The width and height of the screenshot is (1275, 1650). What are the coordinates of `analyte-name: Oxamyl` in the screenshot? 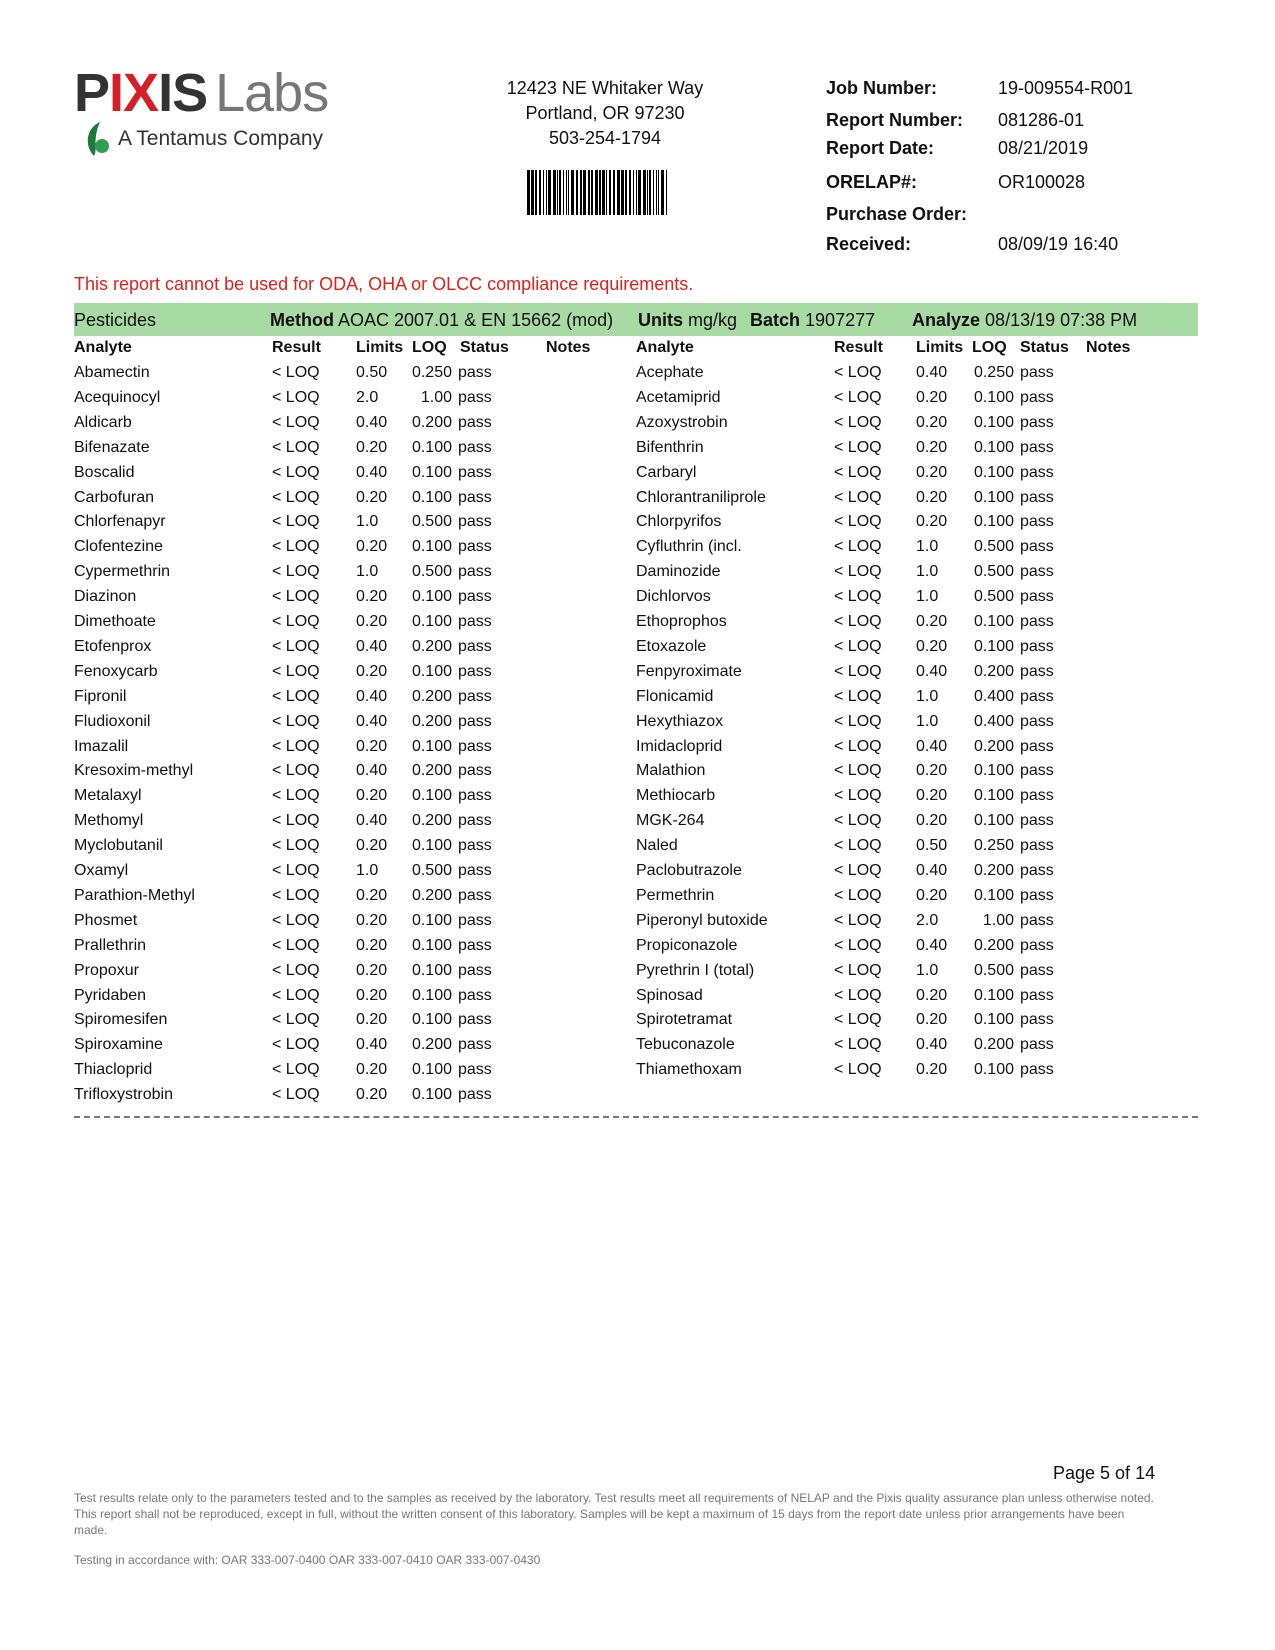 It's located at (101, 870).